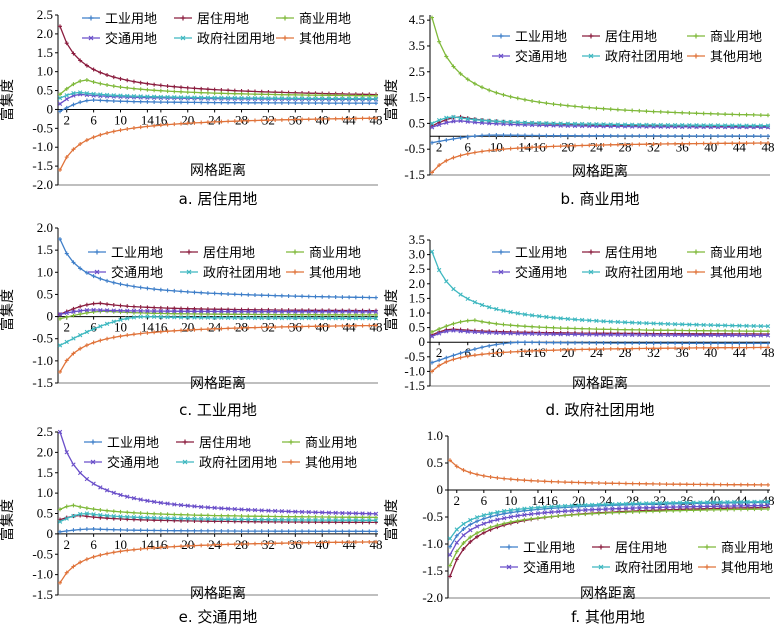  What do you see at coordinates (133, 443) in the screenshot?
I see `legend-label: 工业用地` at bounding box center [133, 443].